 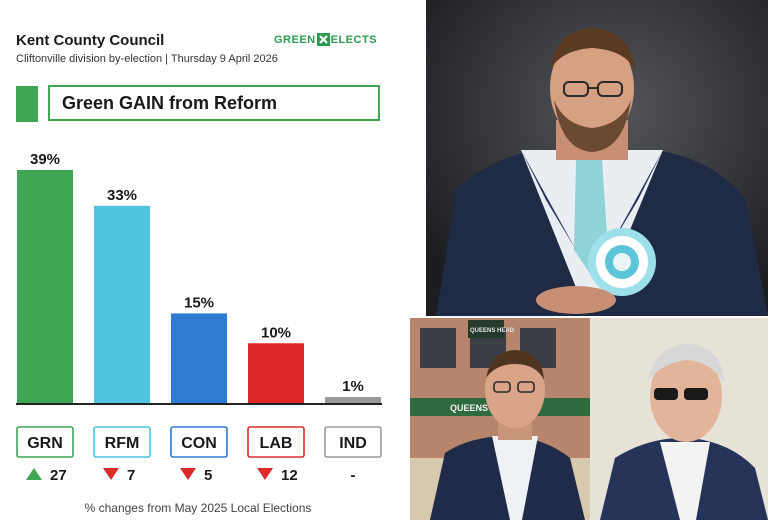 I want to click on category-label-lab: LAB, so click(x=276, y=443).